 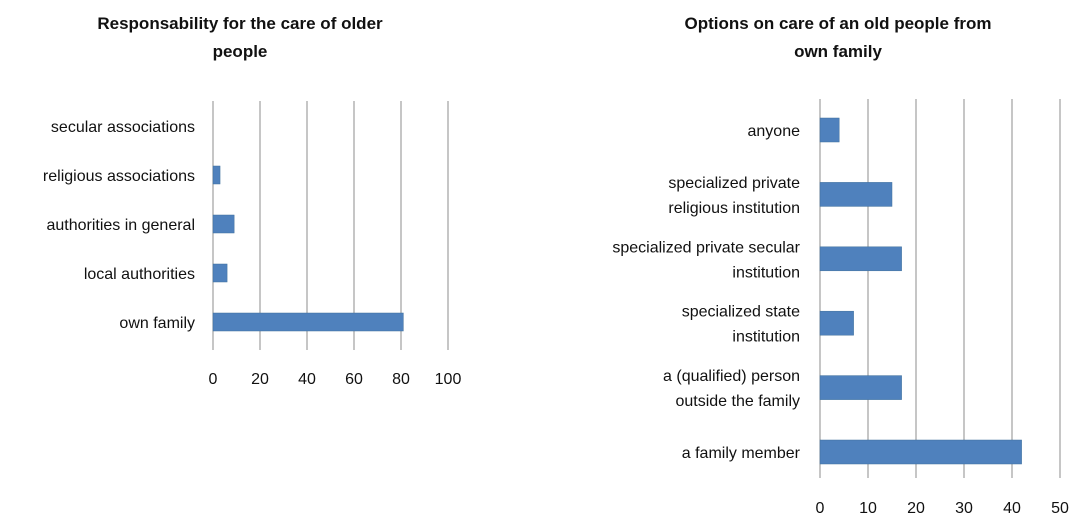 What do you see at coordinates (737, 401) in the screenshot?
I see `category-label: outside the family` at bounding box center [737, 401].